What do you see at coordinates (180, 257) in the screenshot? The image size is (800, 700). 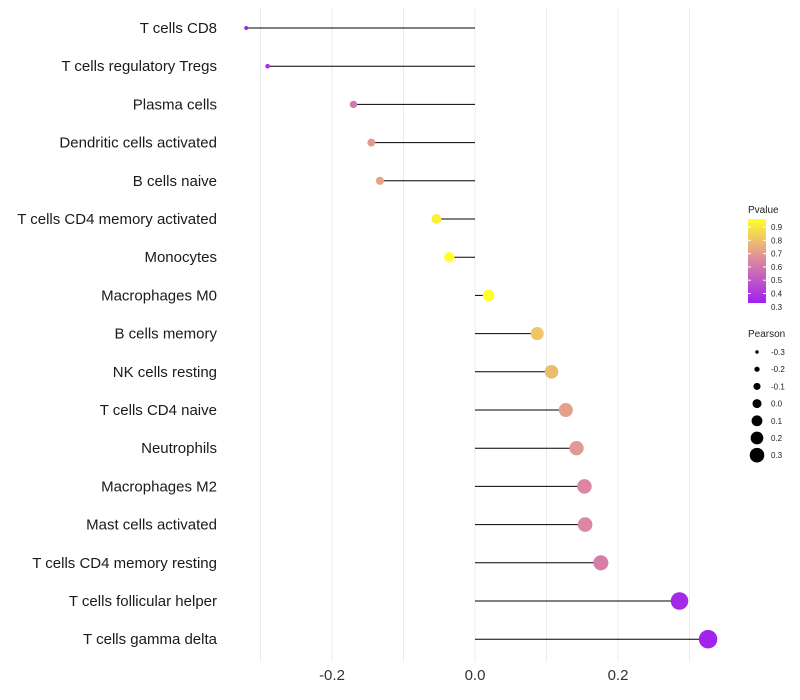 I see `y-axis-label: Monocytes` at bounding box center [180, 257].